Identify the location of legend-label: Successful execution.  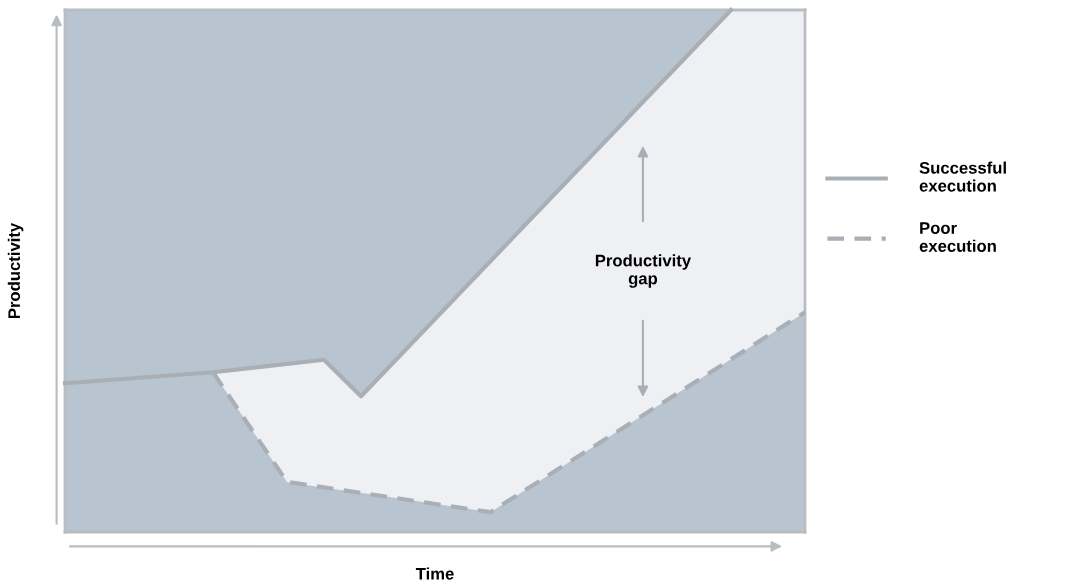
(962, 176).